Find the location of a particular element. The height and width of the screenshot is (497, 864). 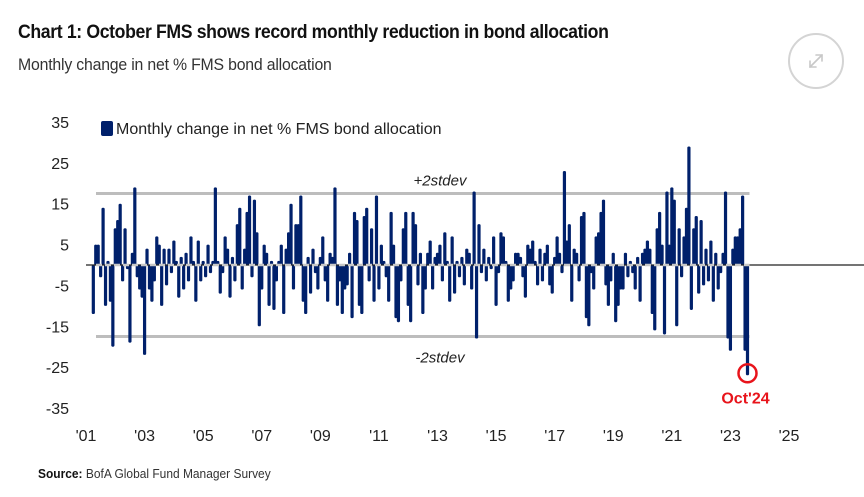

minus-2stdev-label: -2stdev is located at coordinates (440, 358).